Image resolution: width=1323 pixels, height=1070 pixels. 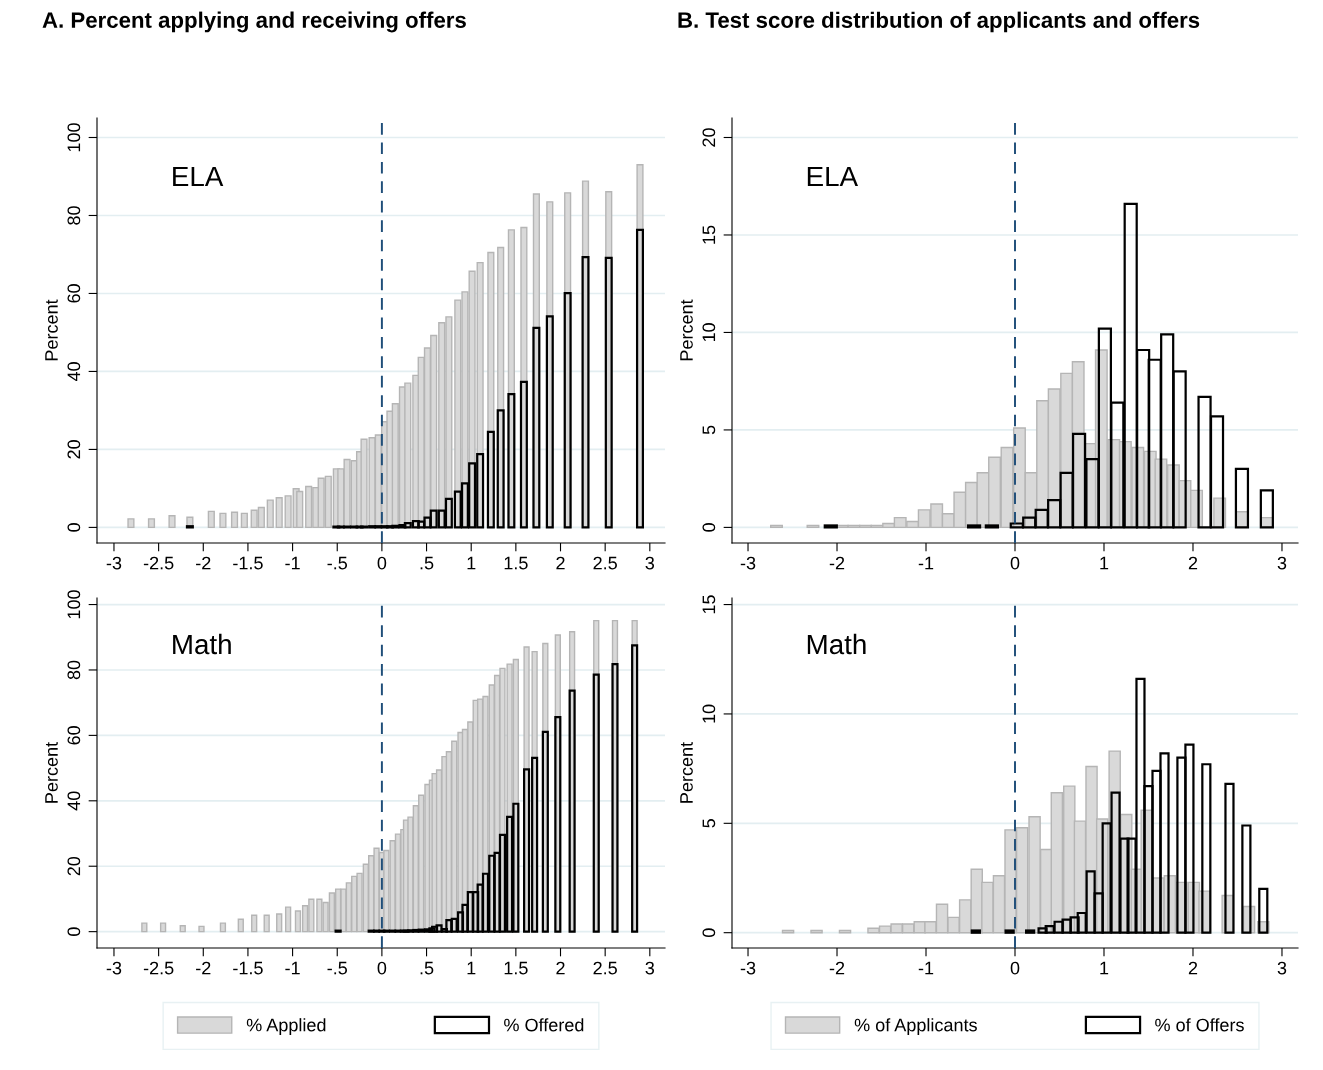 What do you see at coordinates (939, 22) in the screenshot?
I see `chart-title: B. Test score distribution of applicants and offers` at bounding box center [939, 22].